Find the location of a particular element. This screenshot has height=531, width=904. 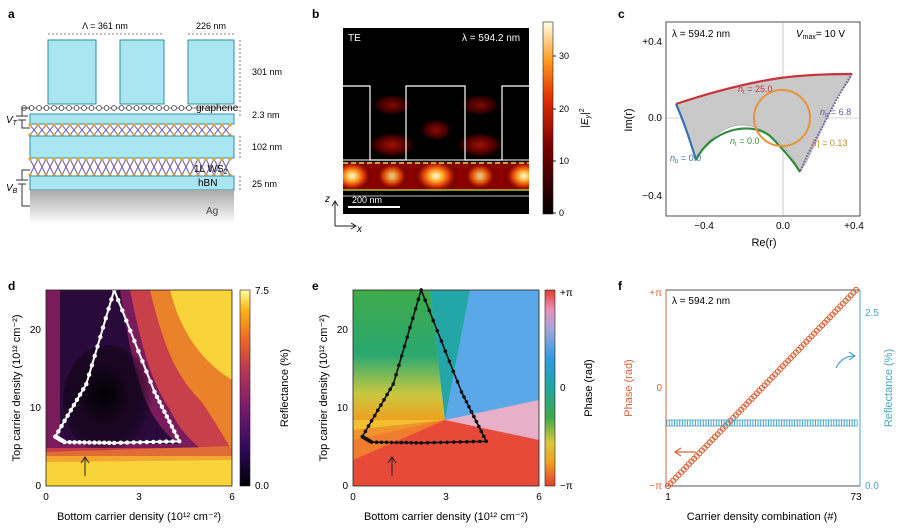

ws2-bond-line is located at coordinates (130, 130).